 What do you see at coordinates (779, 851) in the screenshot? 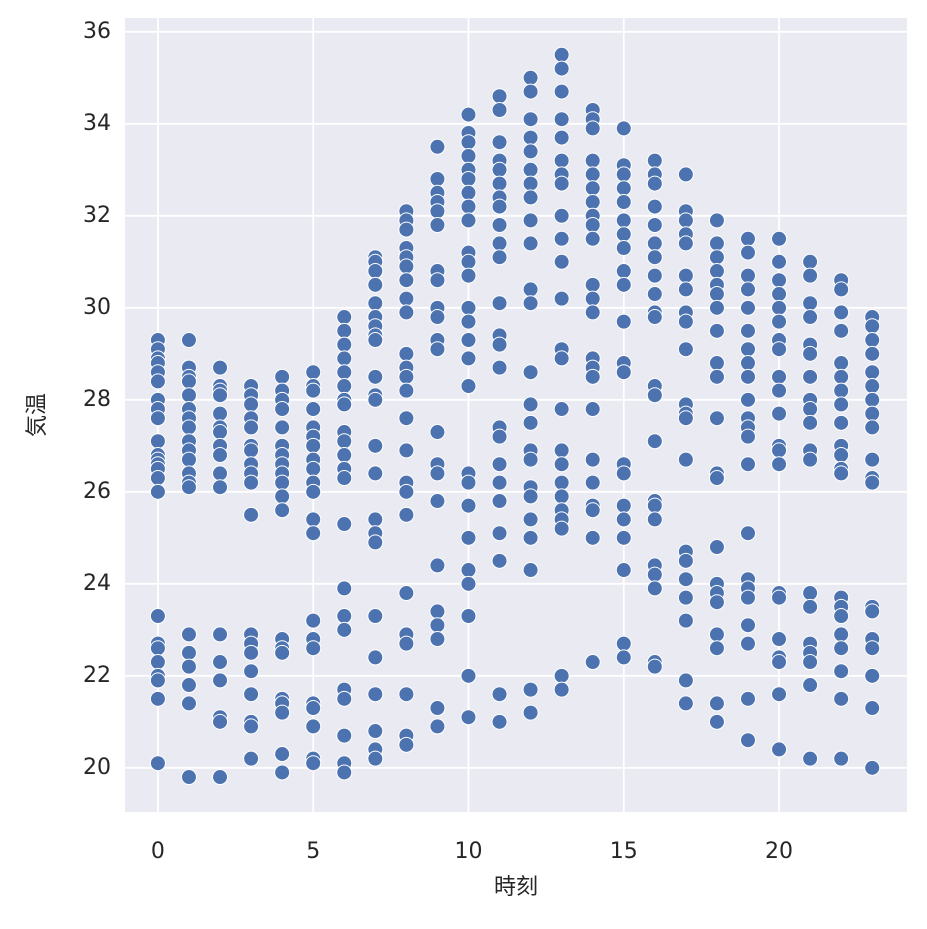
I see `x-tick-label: 20` at bounding box center [779, 851].